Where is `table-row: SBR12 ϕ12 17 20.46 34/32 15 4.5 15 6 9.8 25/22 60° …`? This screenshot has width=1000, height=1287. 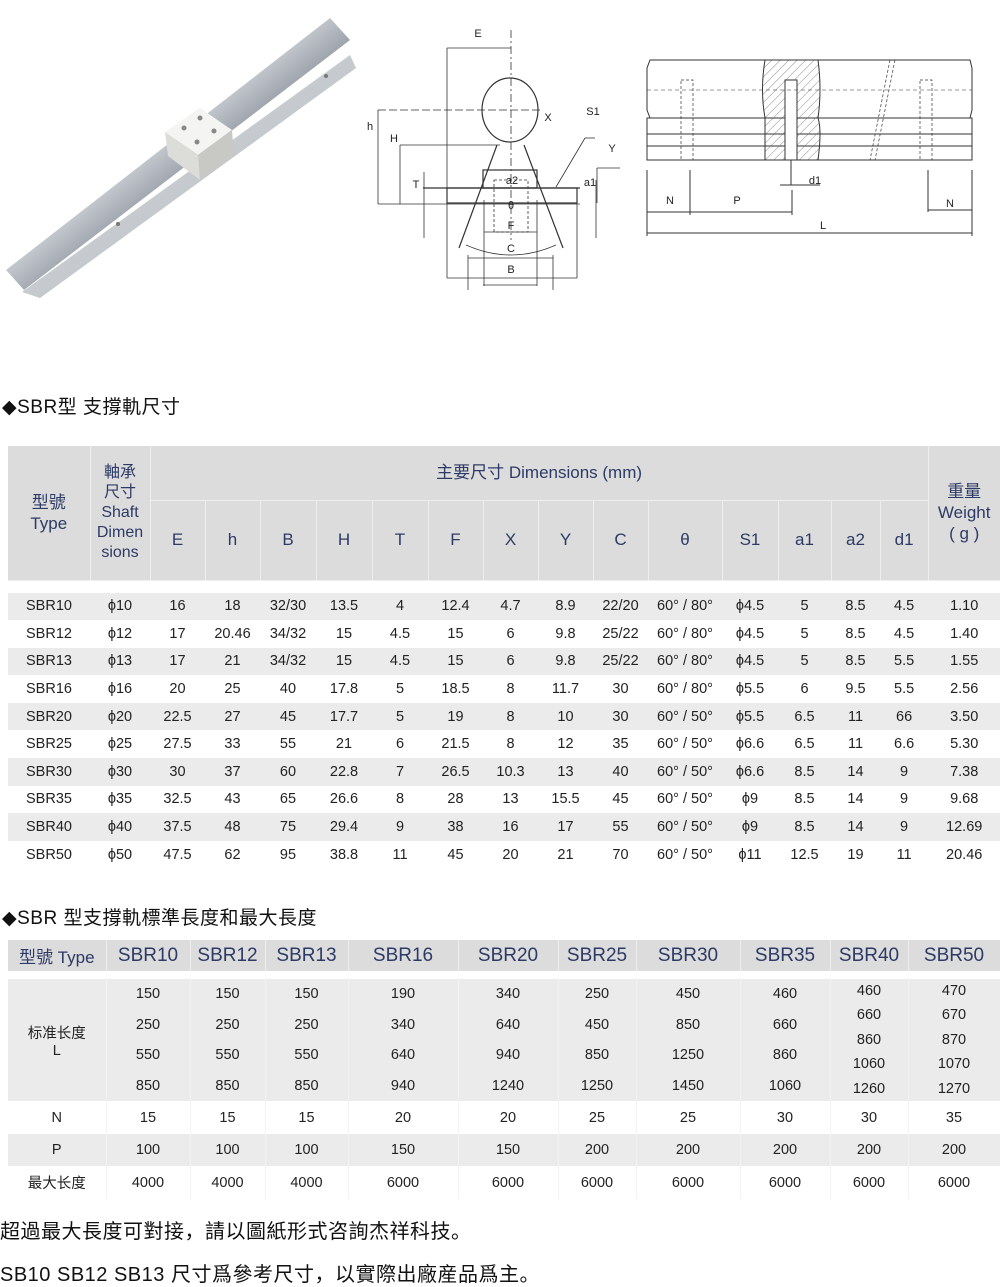 table-row: SBR12 ϕ12 17 20.46 34/32 15 4.5 15 6 9.8 25/22 60° … is located at coordinates (504, 634).